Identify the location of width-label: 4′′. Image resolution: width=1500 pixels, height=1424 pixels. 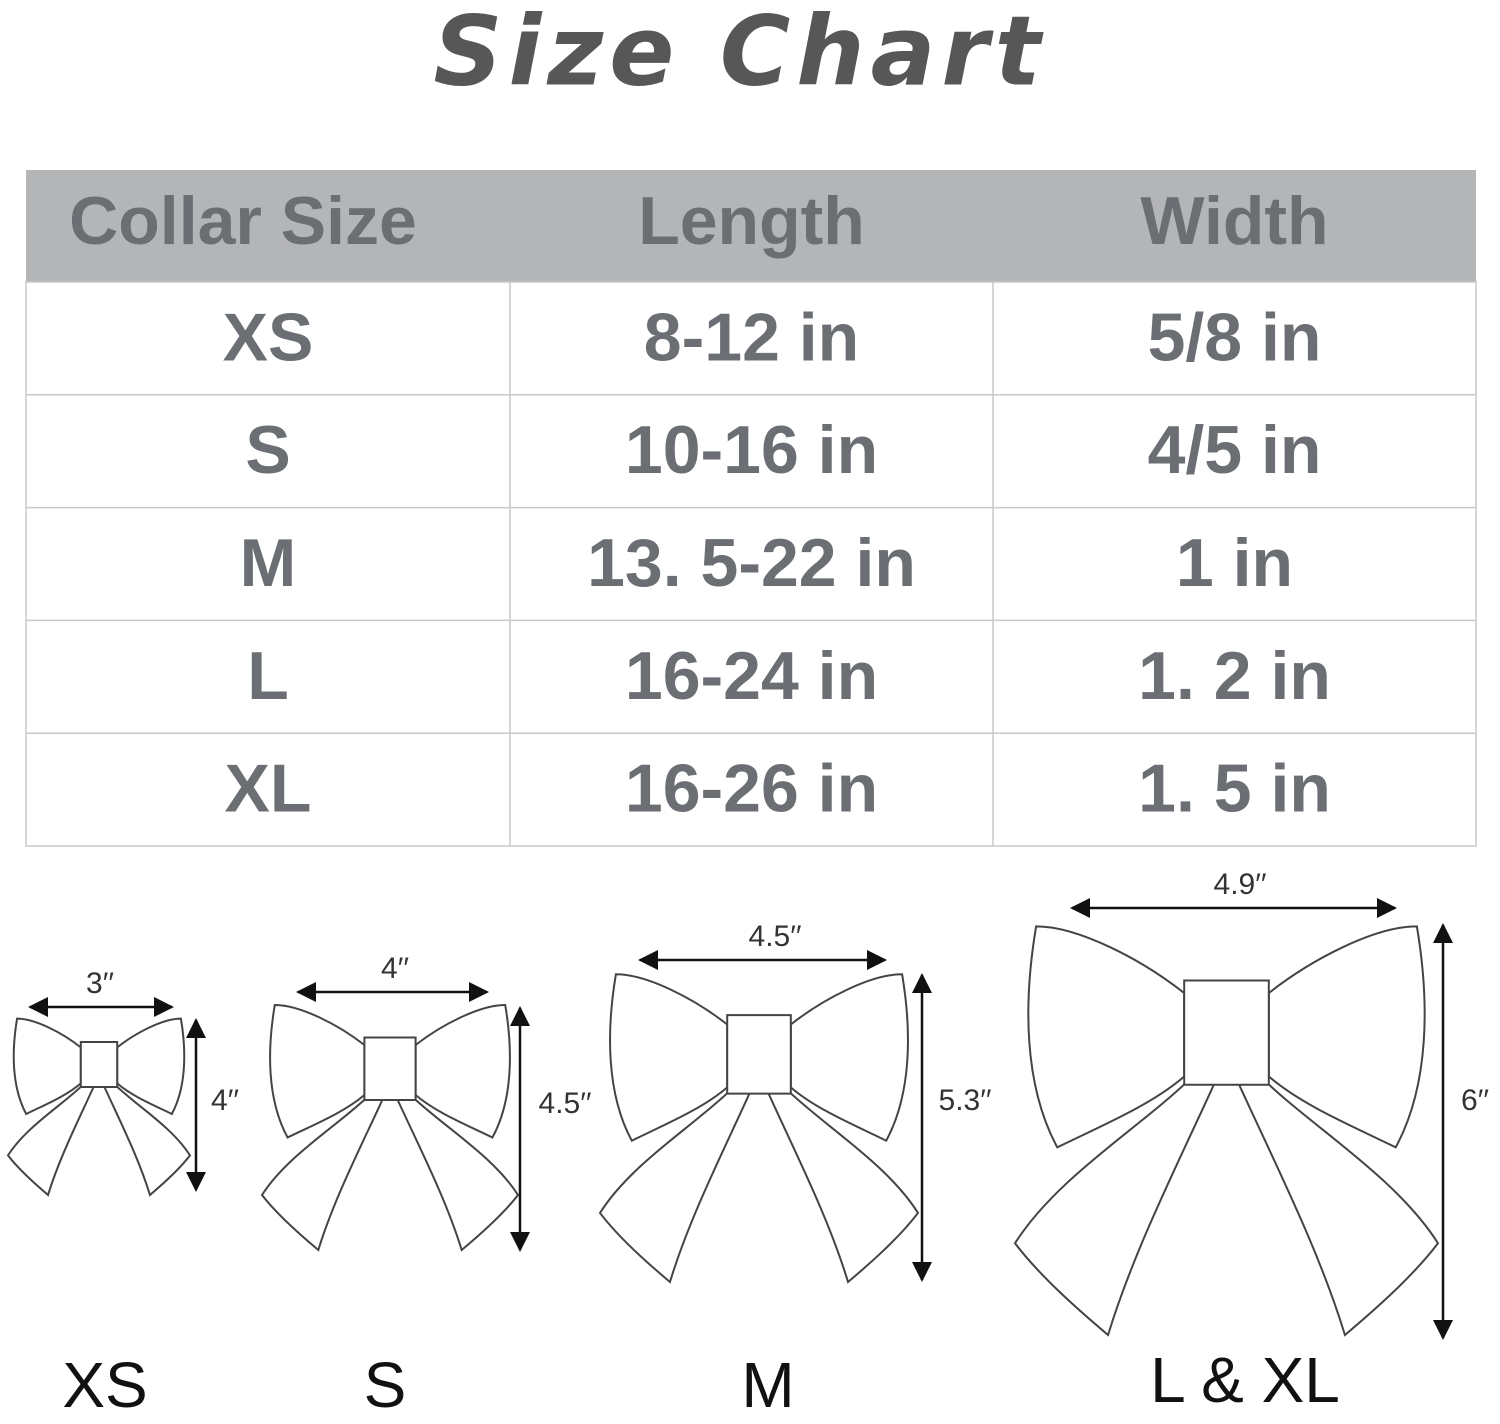
(395, 968).